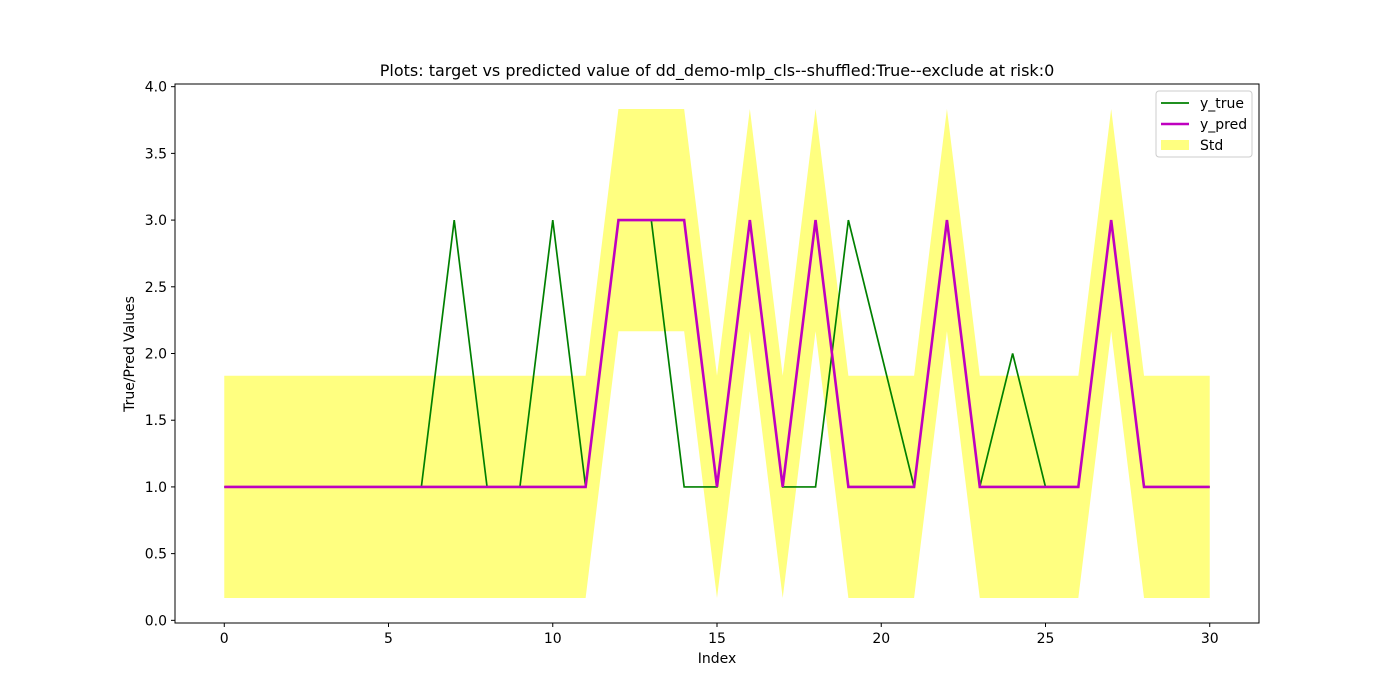 Image resolution: width=1400 pixels, height=700 pixels. I want to click on x-axis-label: Index, so click(717, 659).